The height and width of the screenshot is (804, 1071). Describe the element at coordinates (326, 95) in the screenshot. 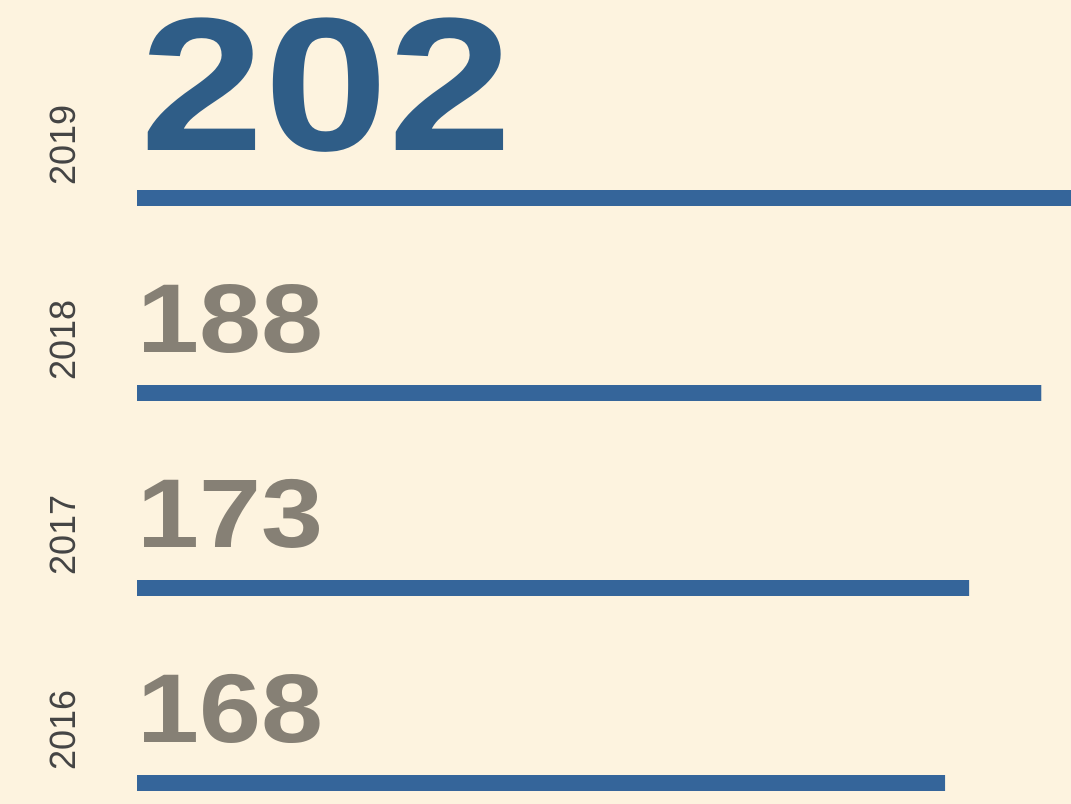

I see `value-label: 202` at that location.